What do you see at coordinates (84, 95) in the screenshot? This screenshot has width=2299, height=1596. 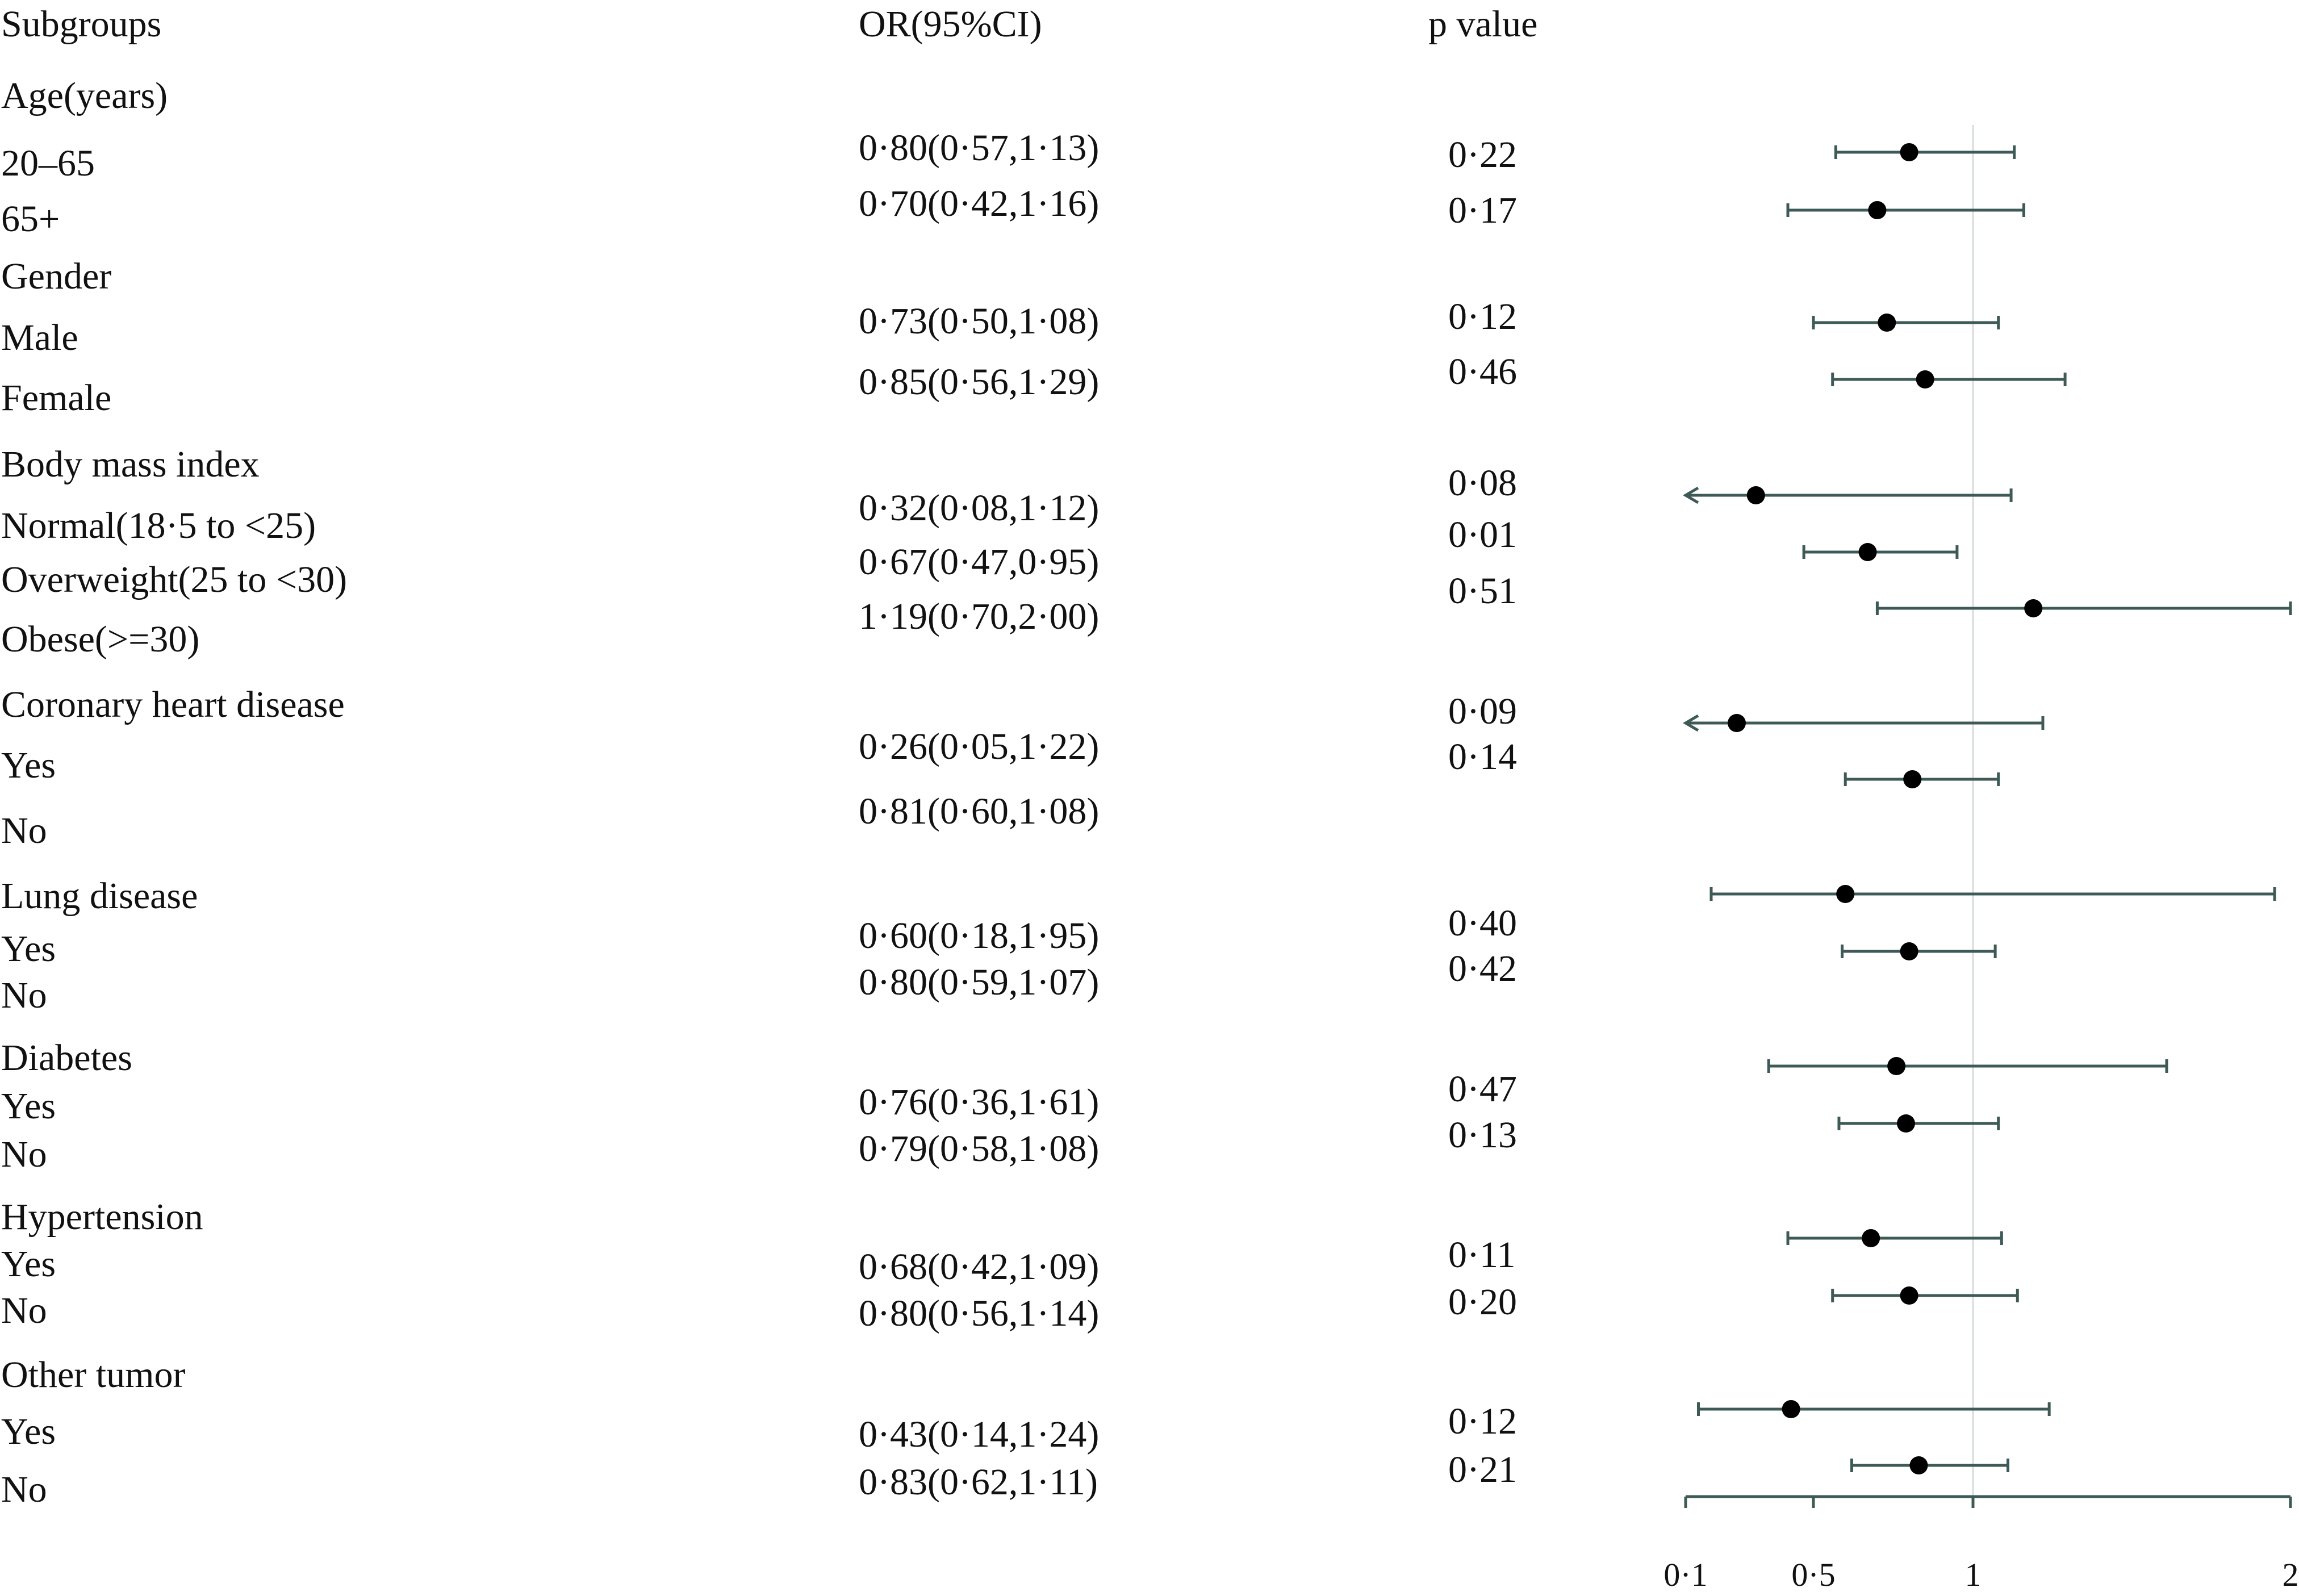 I see `group-title-age: Age(years)` at bounding box center [84, 95].